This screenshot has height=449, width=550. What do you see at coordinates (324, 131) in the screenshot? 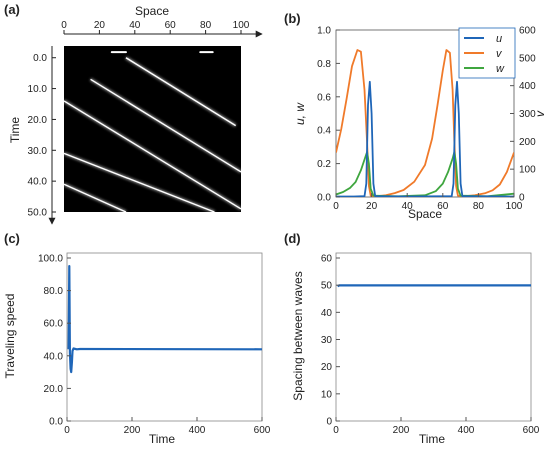
I see `y-left-tick-label: 0.4` at bounding box center [324, 131].